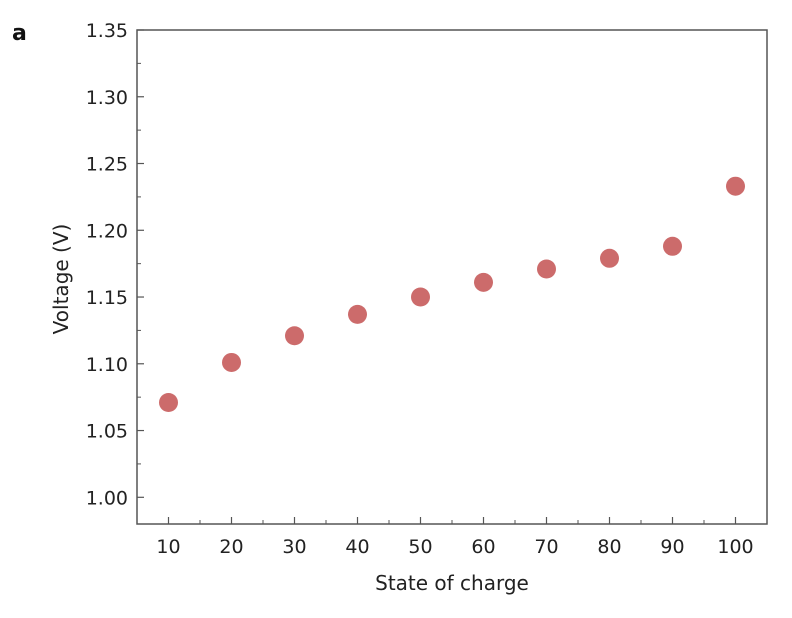 Image resolution: width=792 pixels, height=618 pixels. Describe the element at coordinates (107, 498) in the screenshot. I see `y-tick-label: 1.00` at that location.